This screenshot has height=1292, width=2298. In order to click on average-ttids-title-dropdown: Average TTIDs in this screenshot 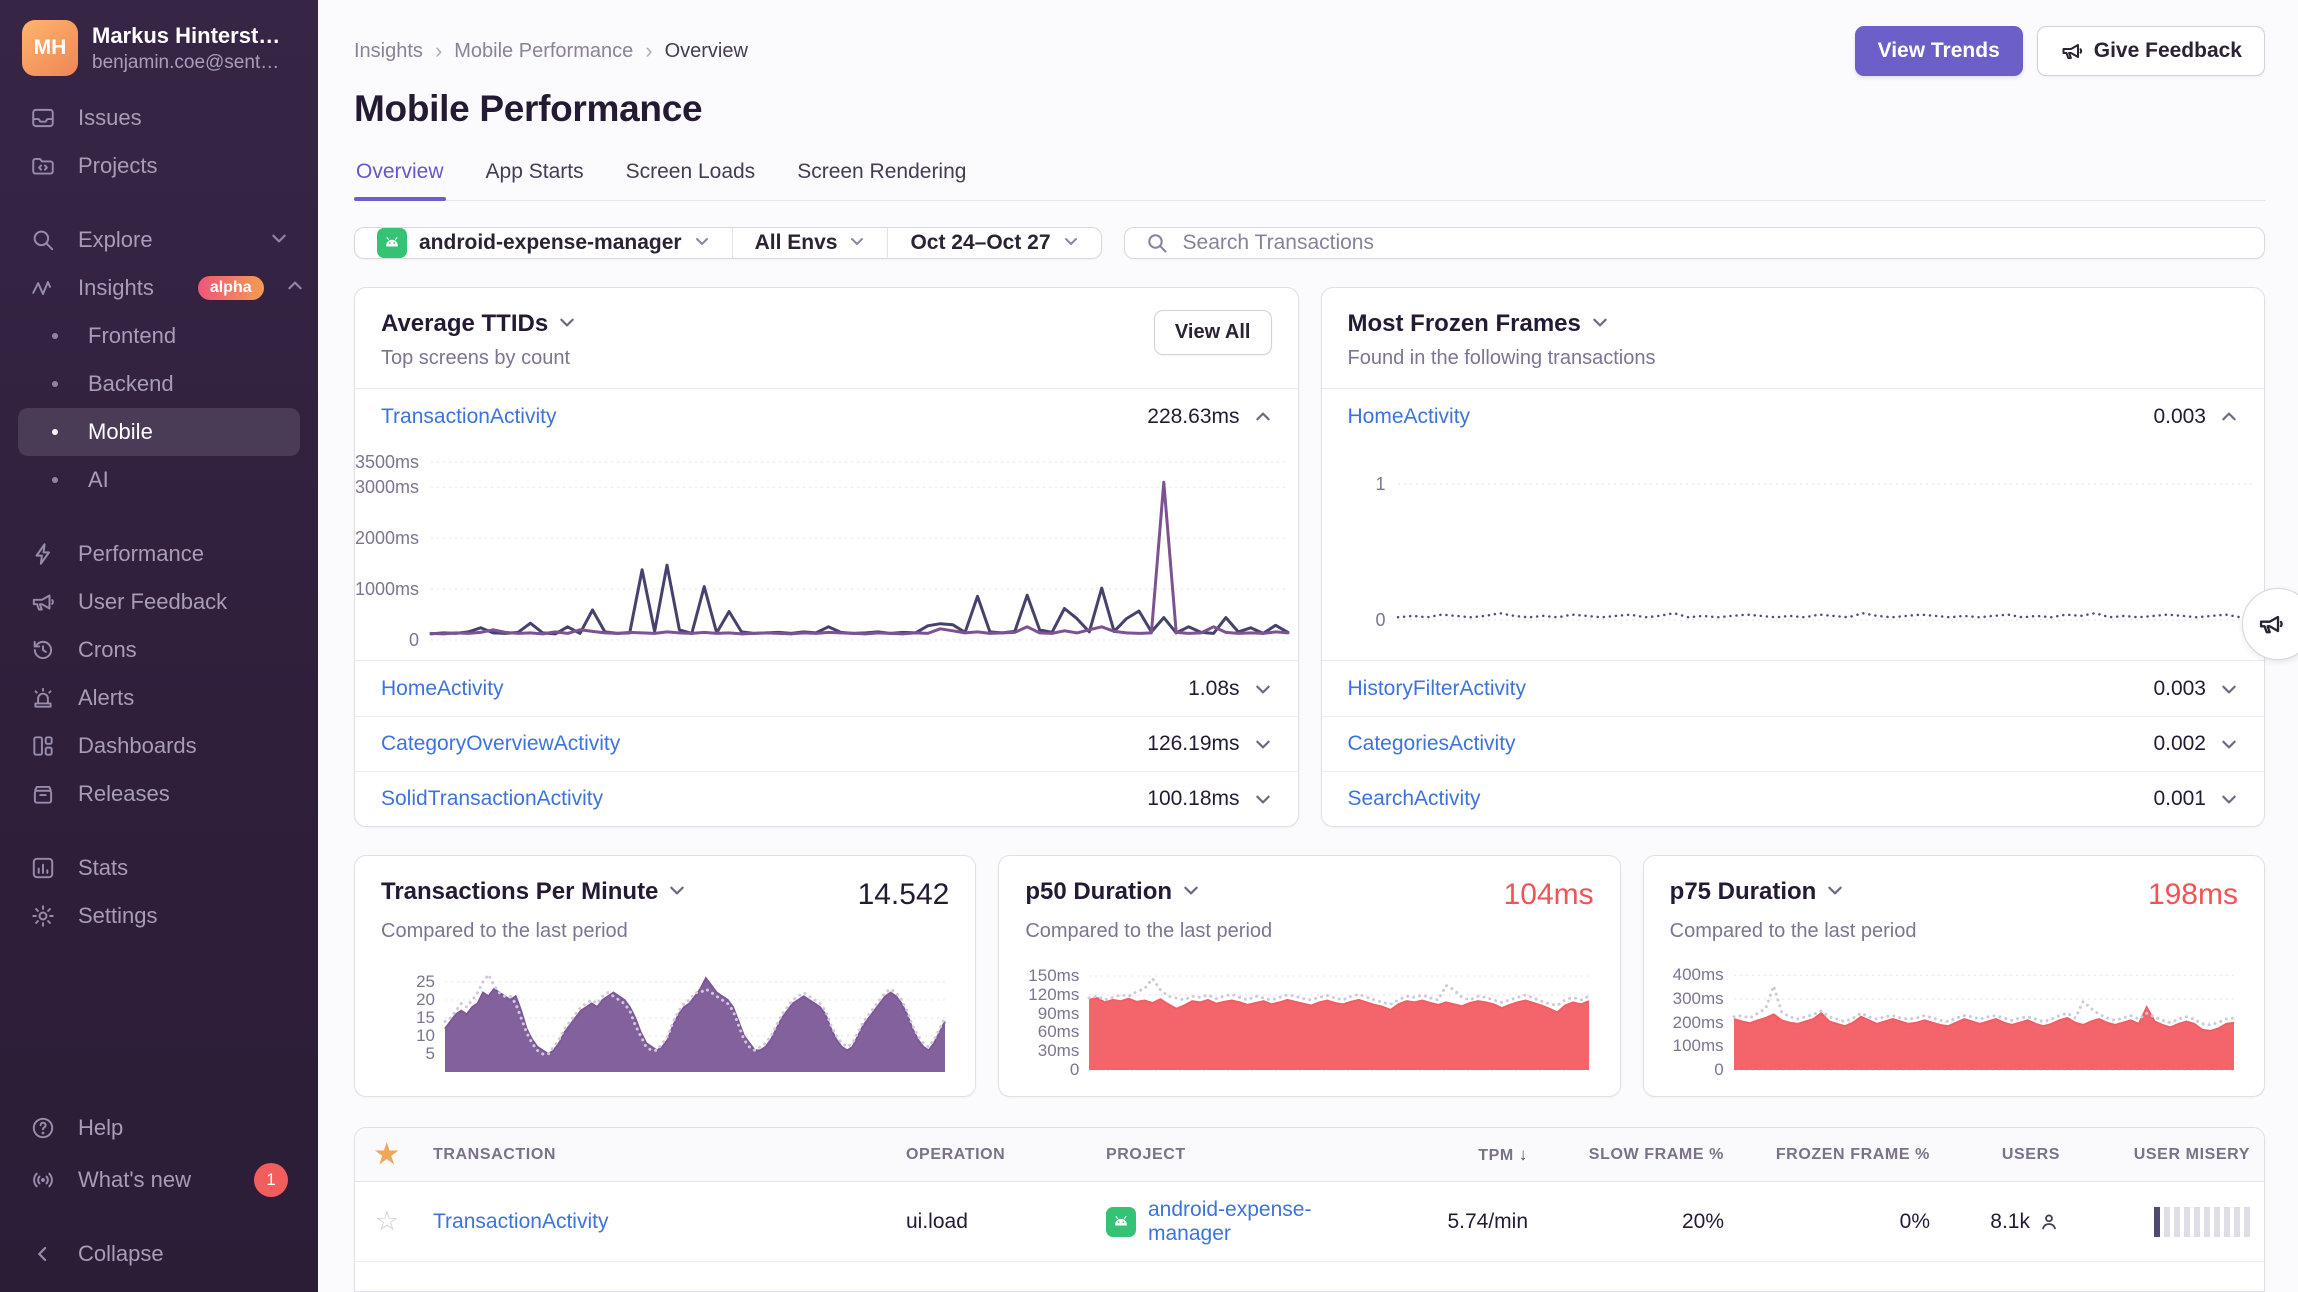, I will do `click(478, 324)`.